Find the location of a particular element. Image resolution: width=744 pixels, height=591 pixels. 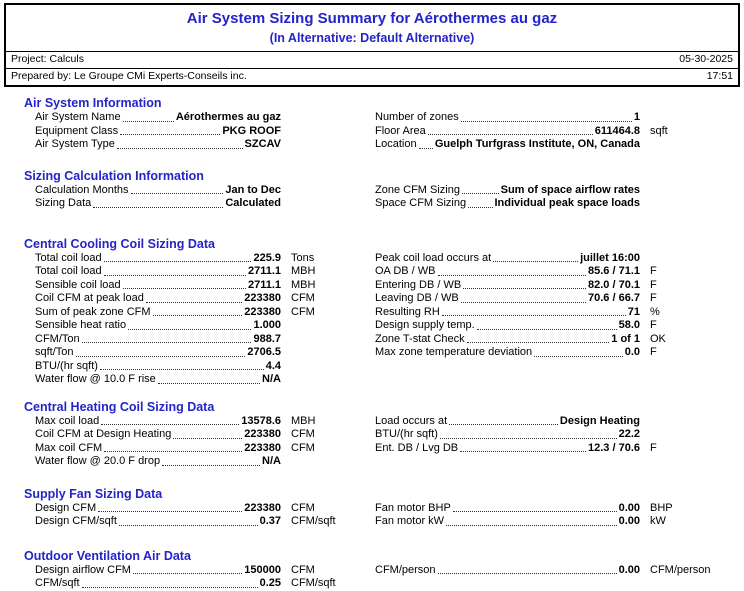

right-column: Fan motor BHP 0.00 BHP Fan motor kW 0.00 kW is located at coordinates (546, 515).